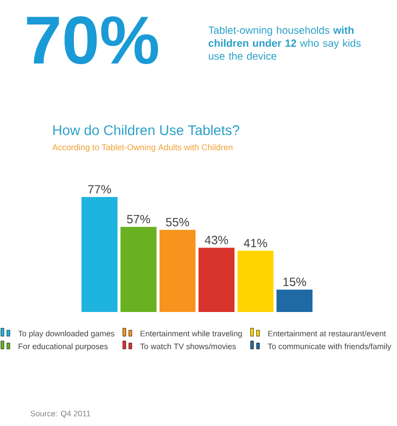 This screenshot has height=426, width=397. I want to click on data-label: 43%, so click(216, 240).